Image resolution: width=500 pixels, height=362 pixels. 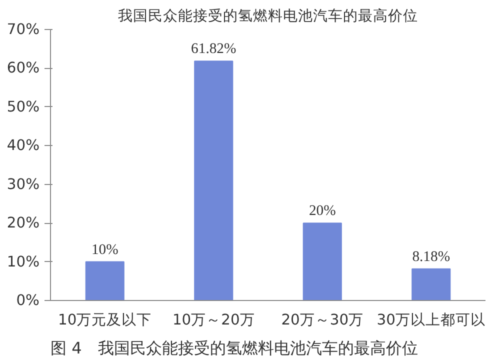 I want to click on chart-title: 我国民众能接受的氢燃料电池汽车的最高价位, so click(x=268, y=16).